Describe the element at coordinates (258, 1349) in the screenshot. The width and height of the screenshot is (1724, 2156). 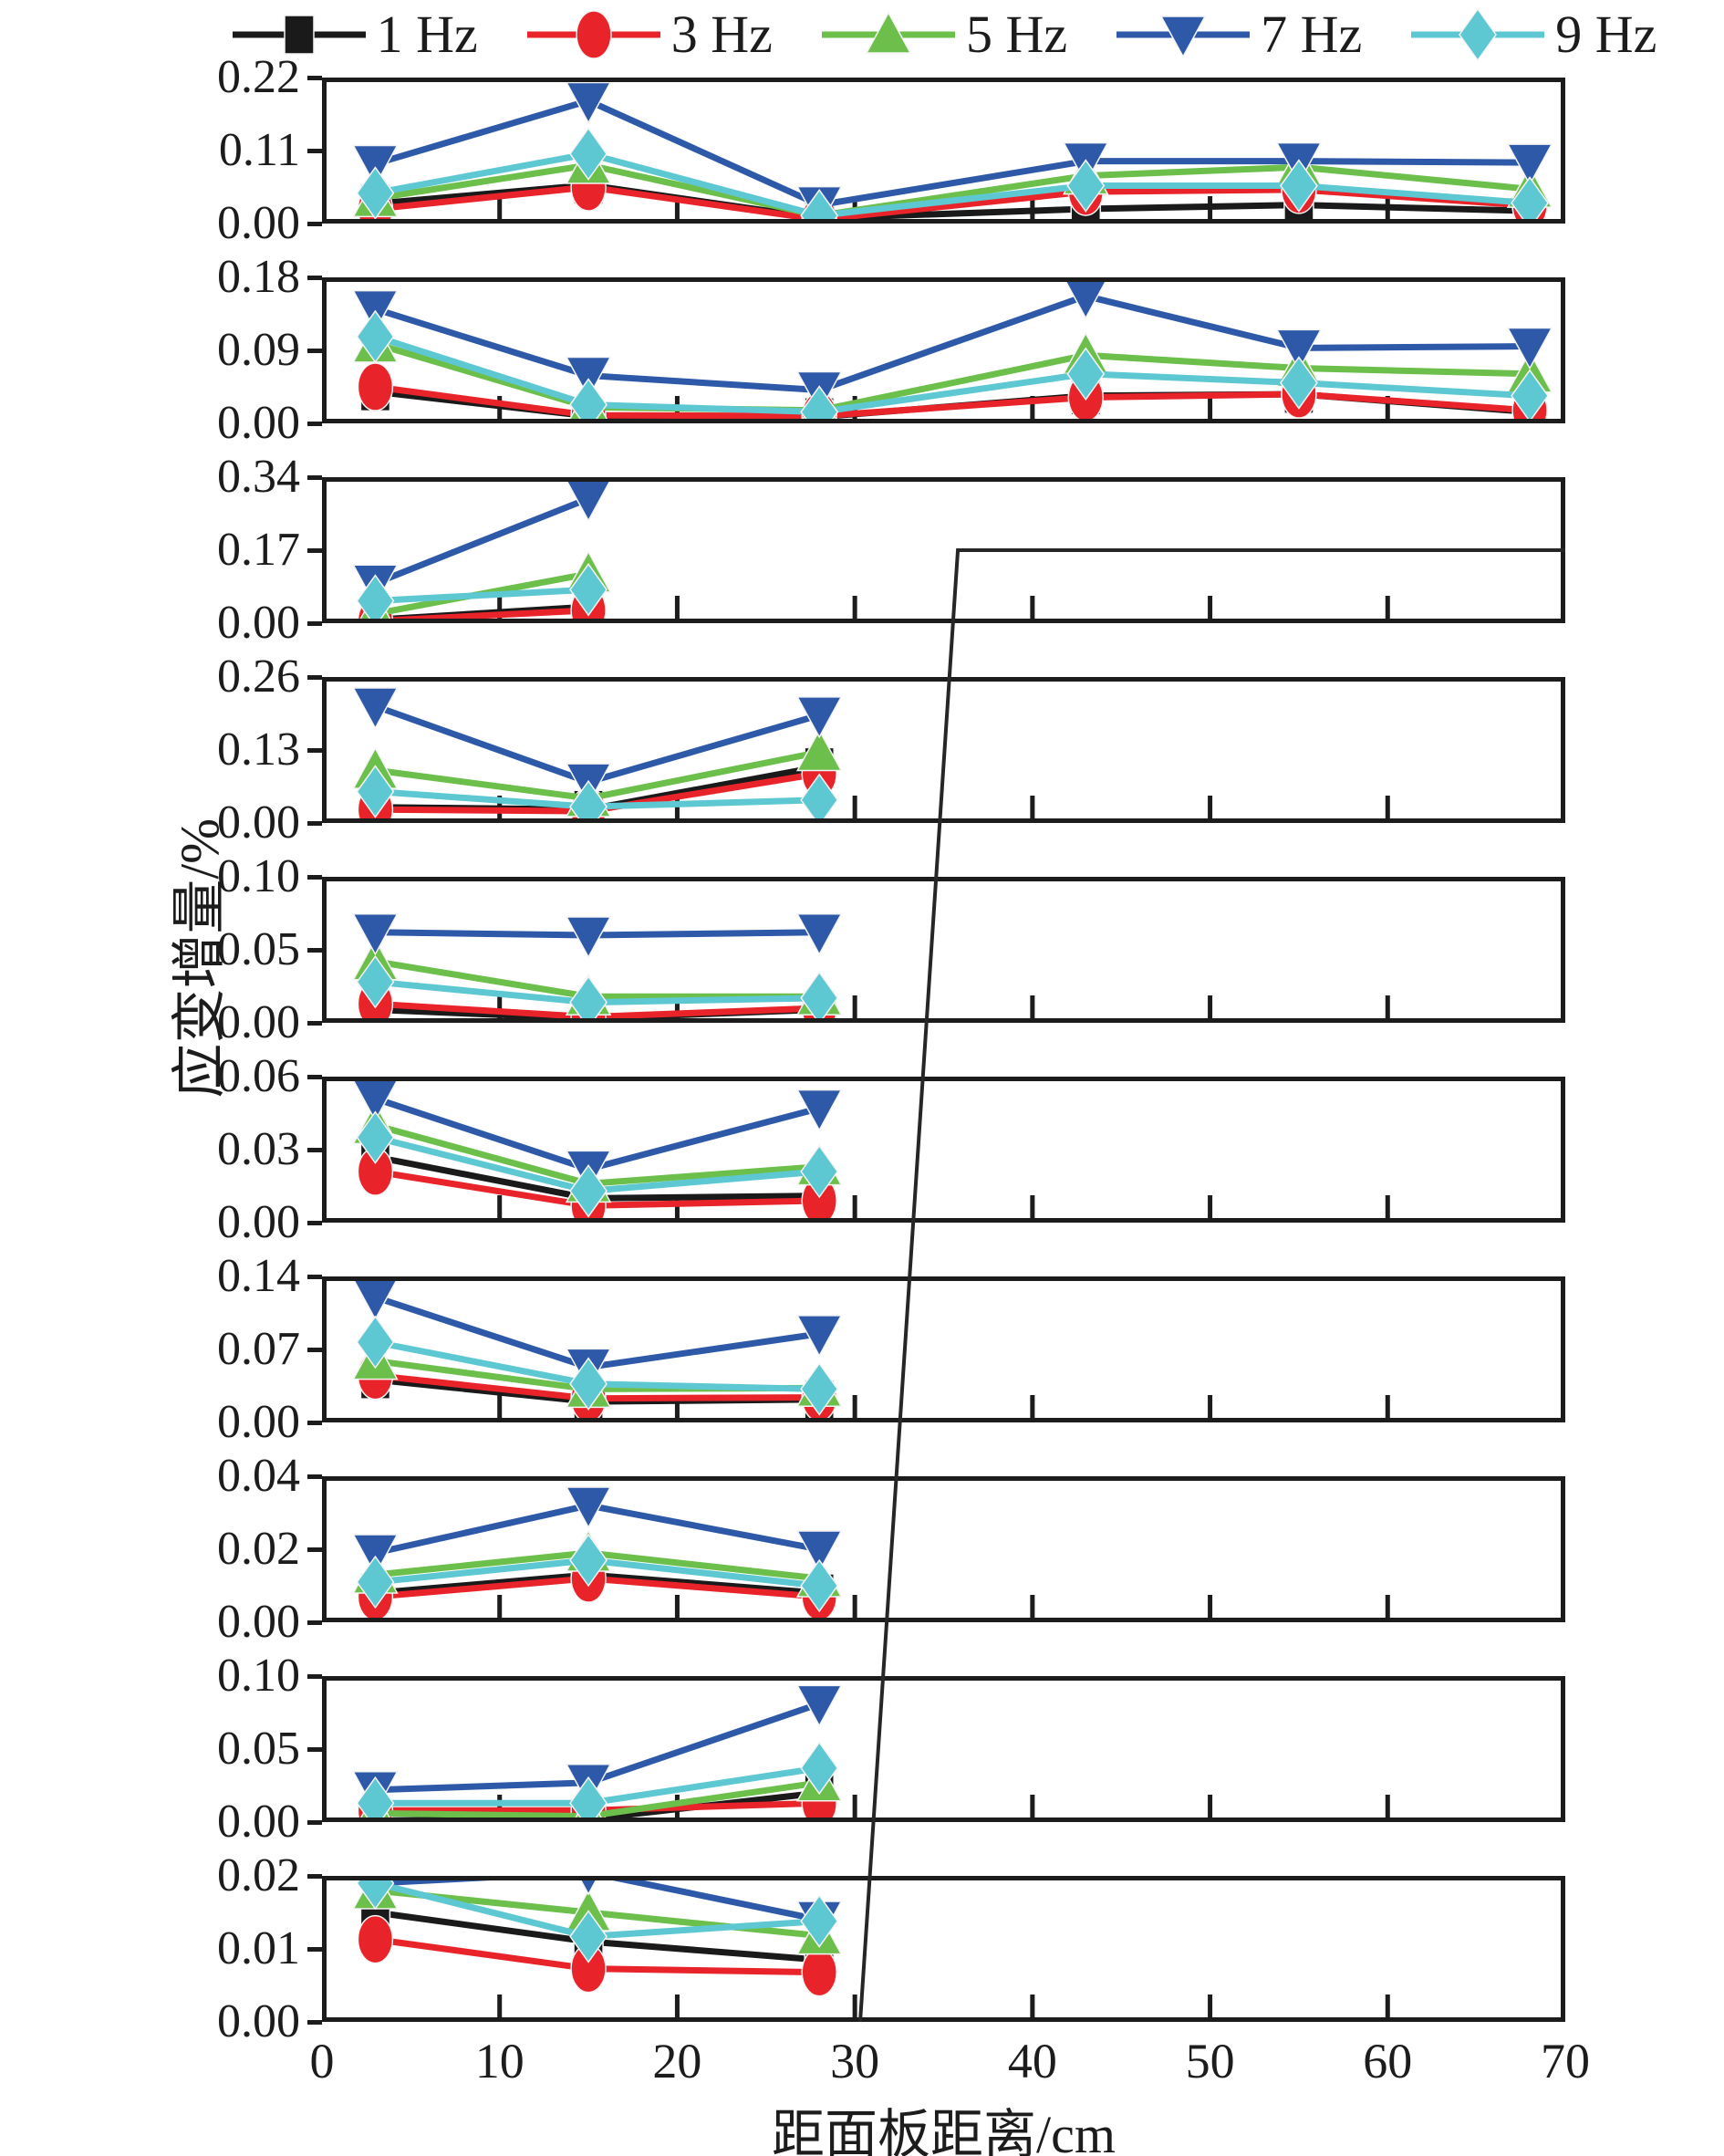
I see `y-tick-label: 0.07` at that location.